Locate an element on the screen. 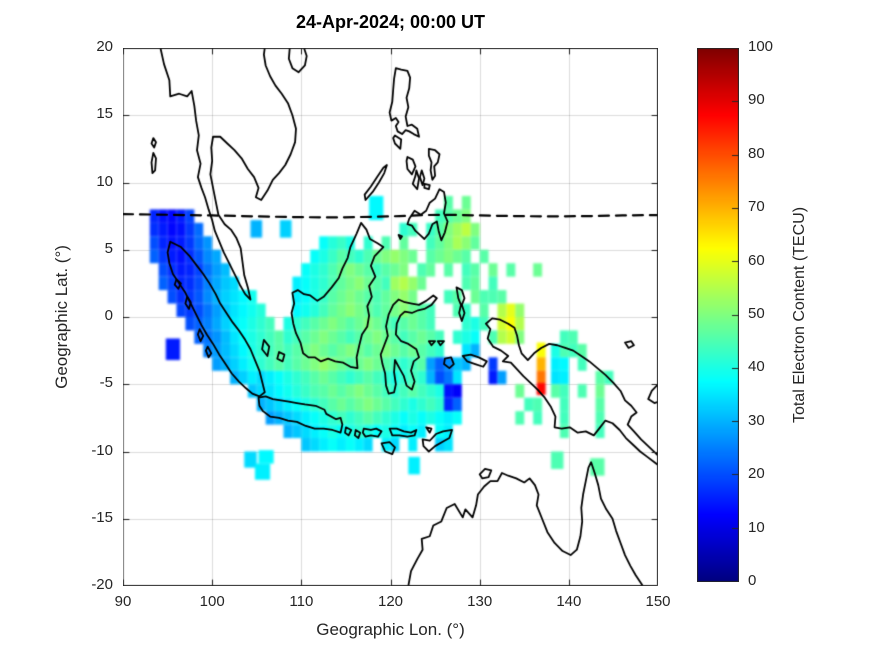 This screenshot has height=656, width=875. plot-title: 24-Apr-2024; 00:00 UT is located at coordinates (390, 22).